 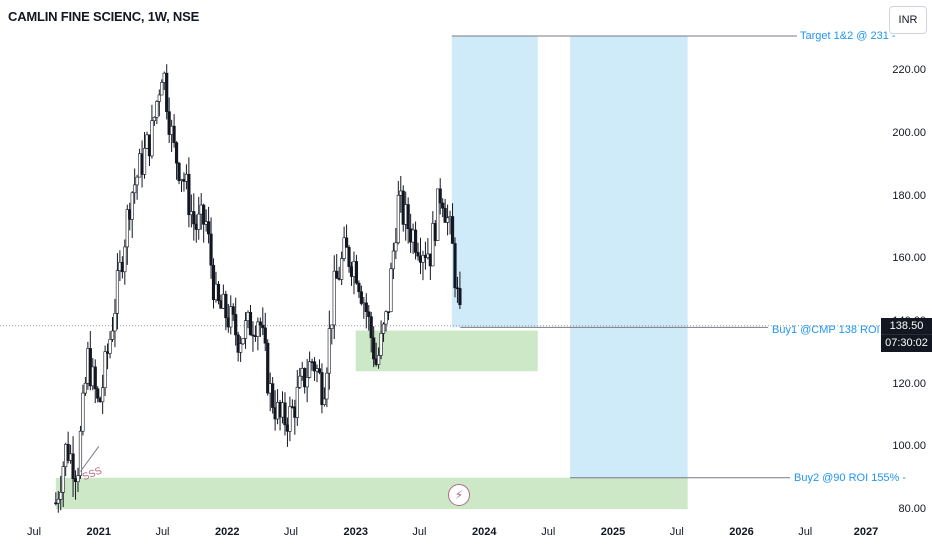 I want to click on countdown-tag: 07:30:02, so click(x=906, y=343).